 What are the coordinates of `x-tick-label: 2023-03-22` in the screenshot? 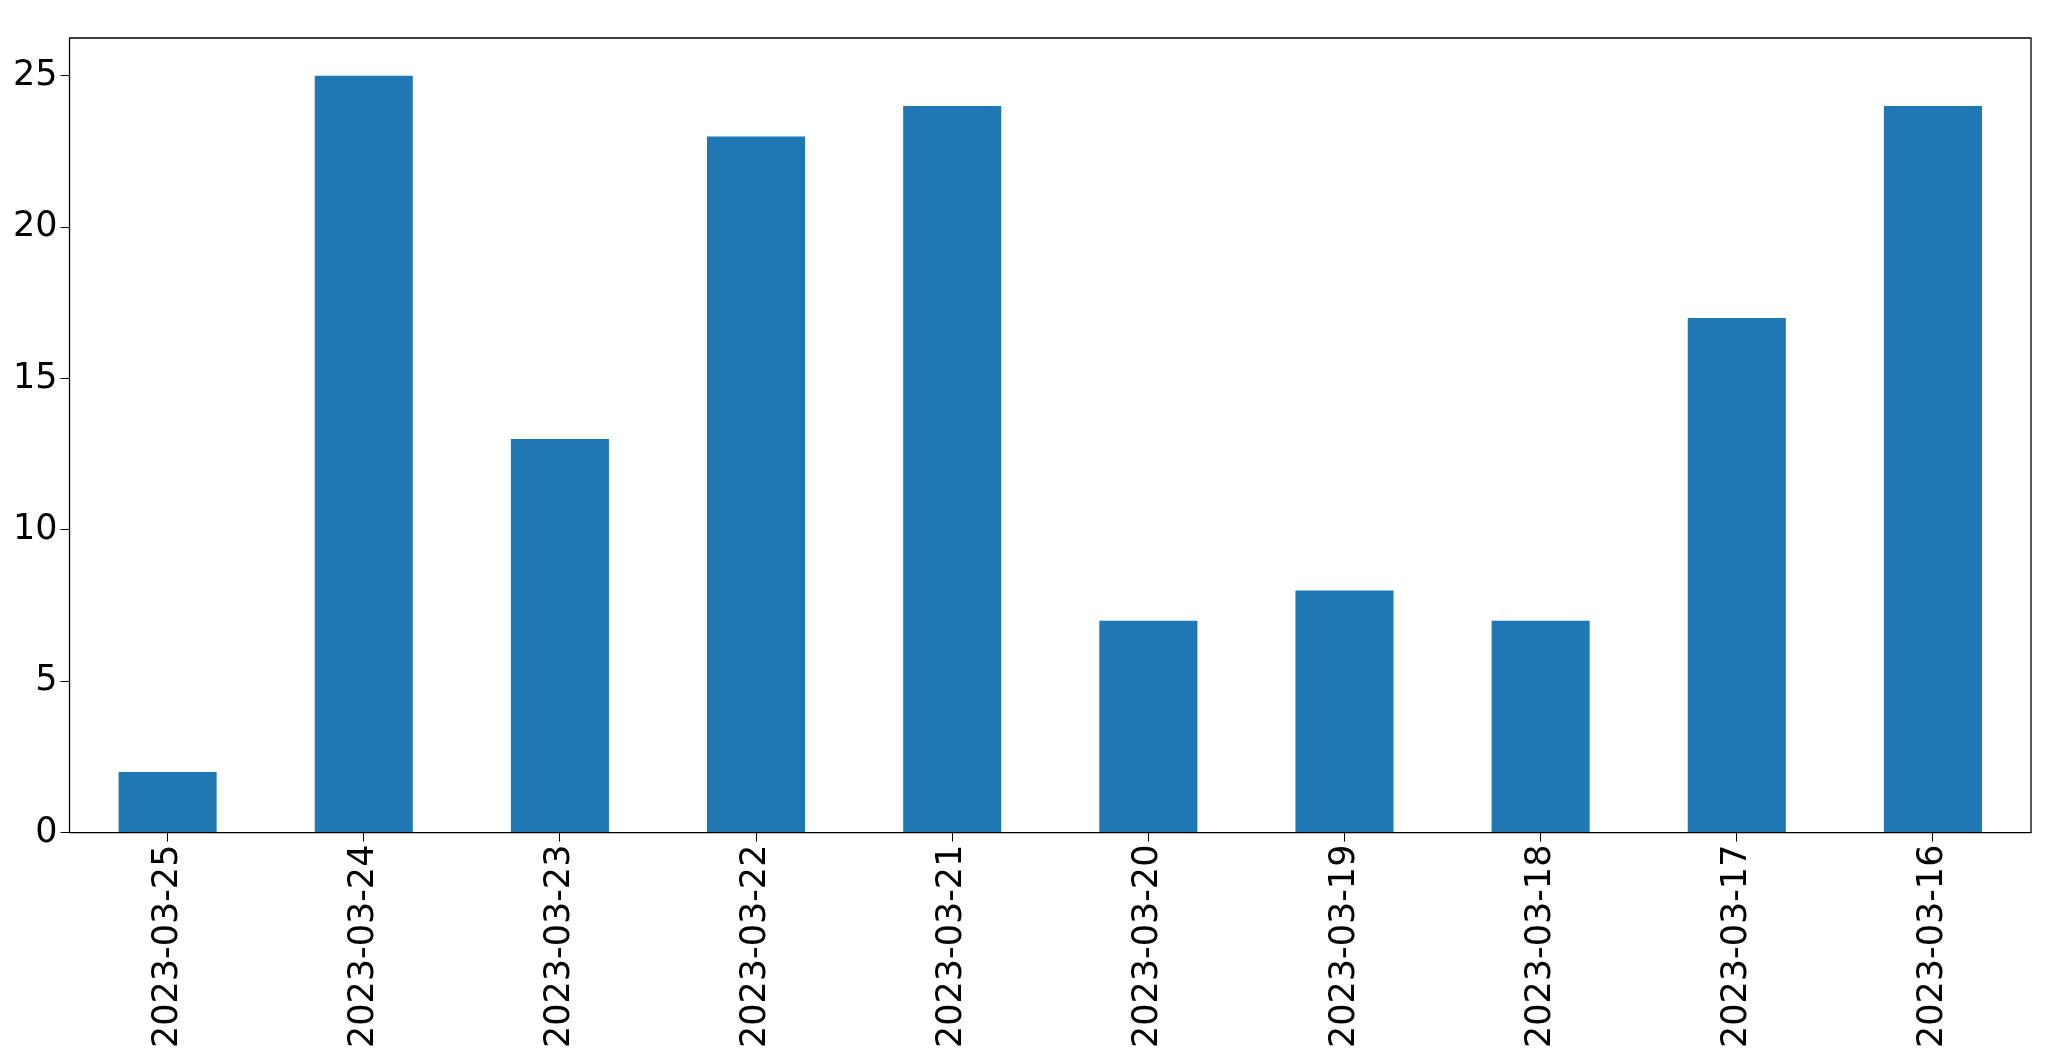 It's located at (753, 946).